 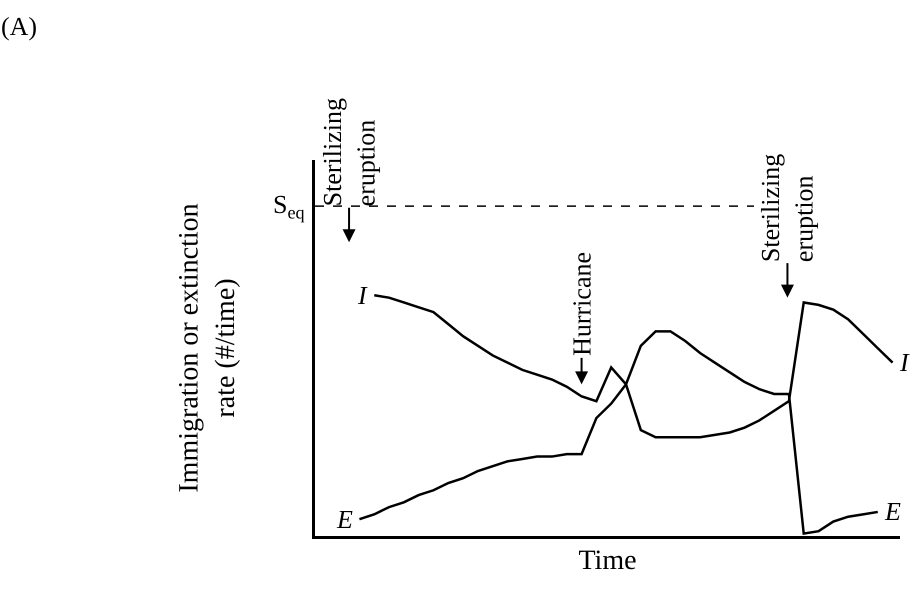 I want to click on series-label: I, so click(x=904, y=362).